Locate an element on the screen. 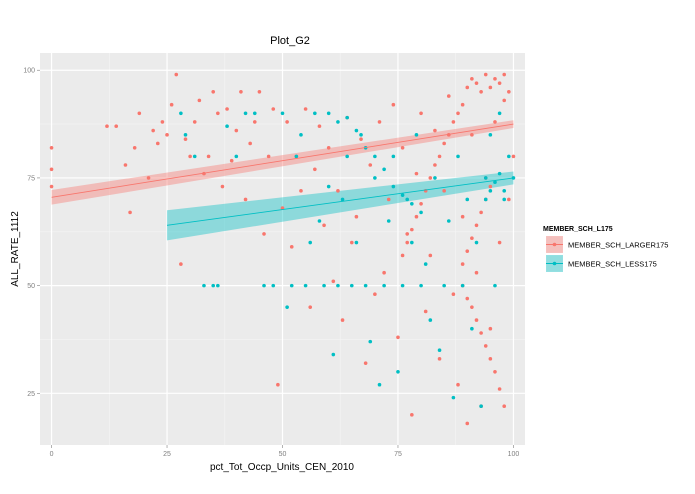 The width and height of the screenshot is (695, 494). legend-items: MEMBER_SCH_LARGER175 MEMBER_SCH_LESS175 is located at coordinates (606, 254).